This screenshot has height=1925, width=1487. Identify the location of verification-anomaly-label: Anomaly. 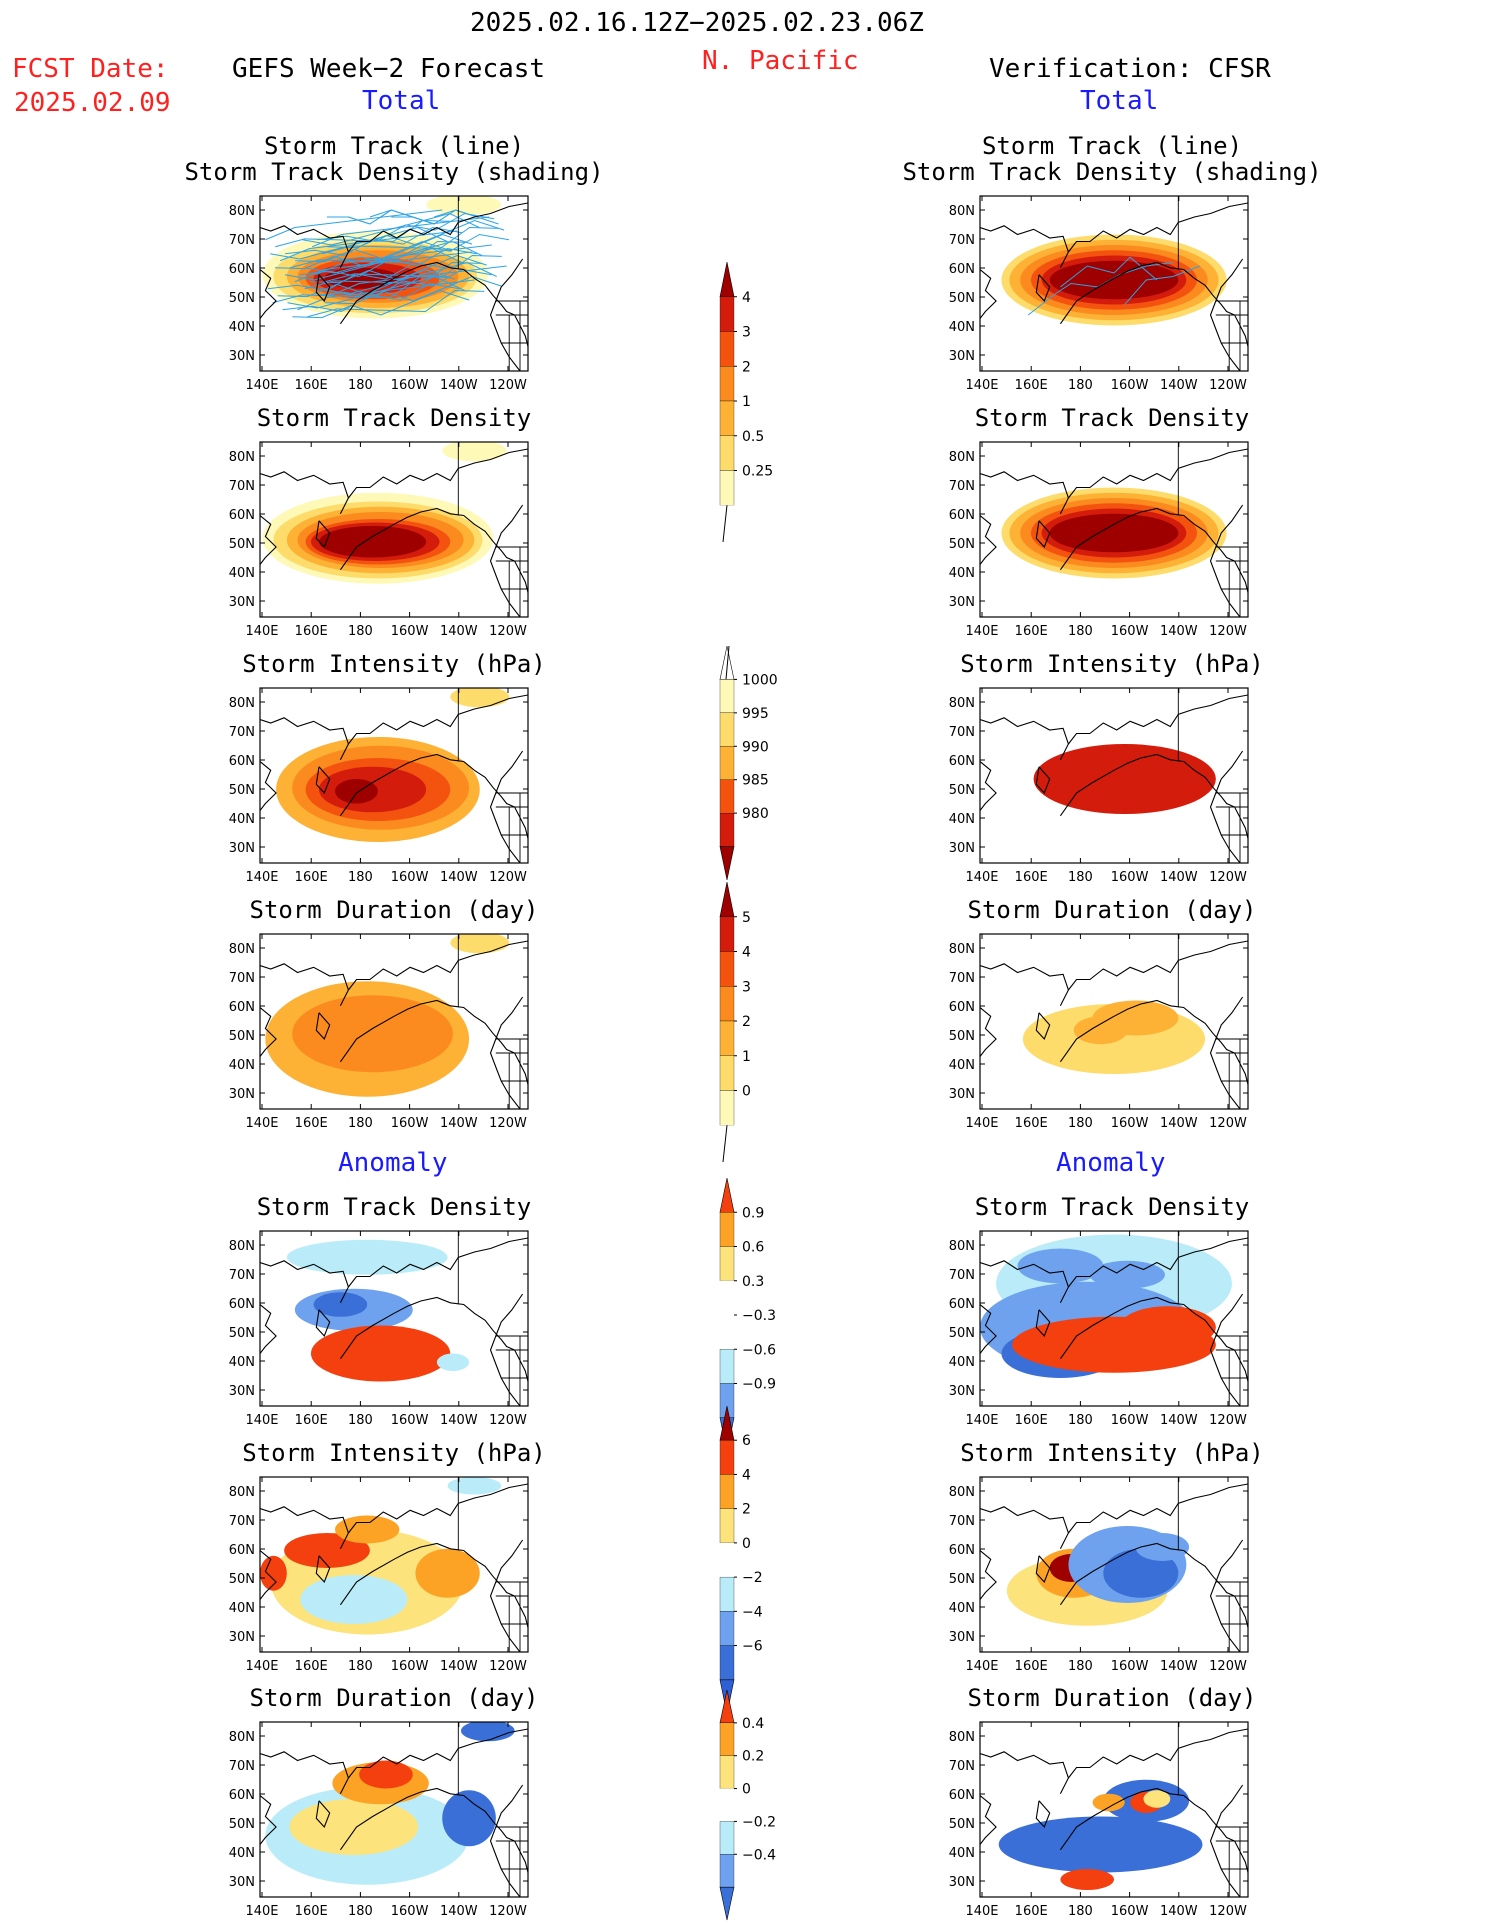
(1111, 1163).